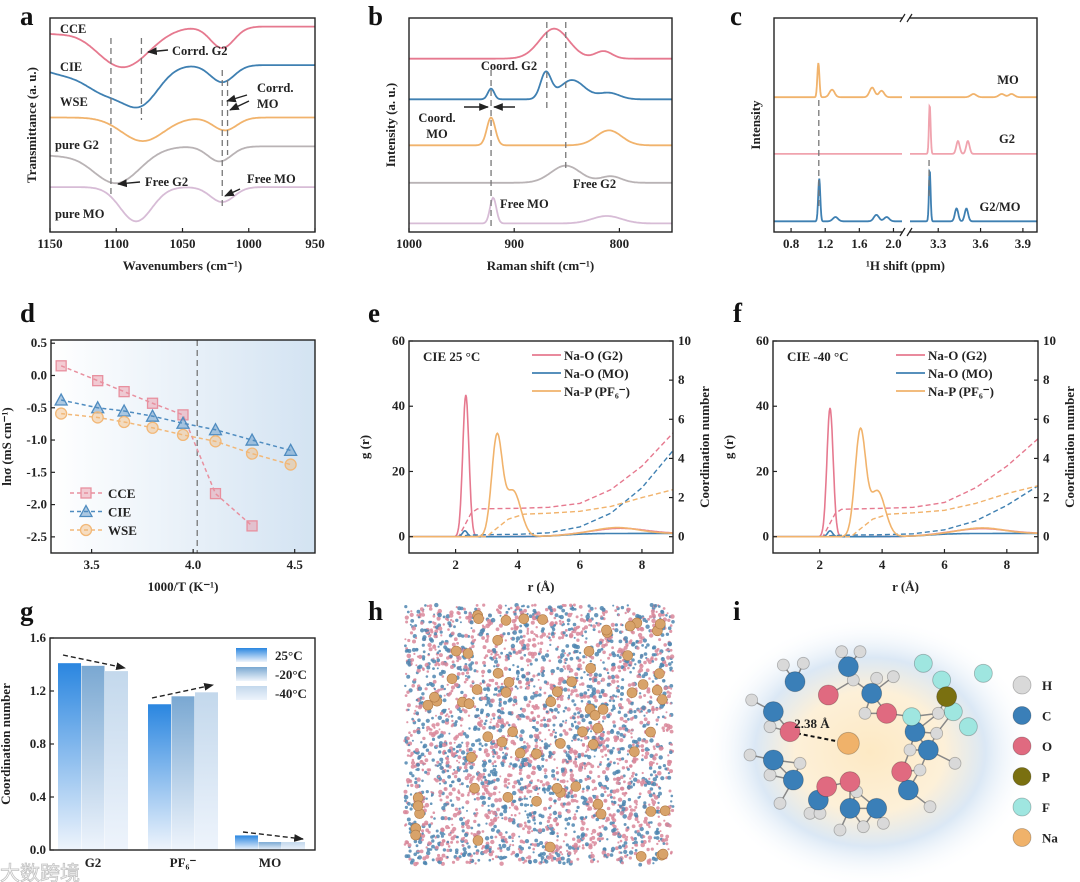 The height and width of the screenshot is (882, 1080). What do you see at coordinates (38, 796) in the screenshot?
I see `y-tick-label: 0.4` at bounding box center [38, 796].